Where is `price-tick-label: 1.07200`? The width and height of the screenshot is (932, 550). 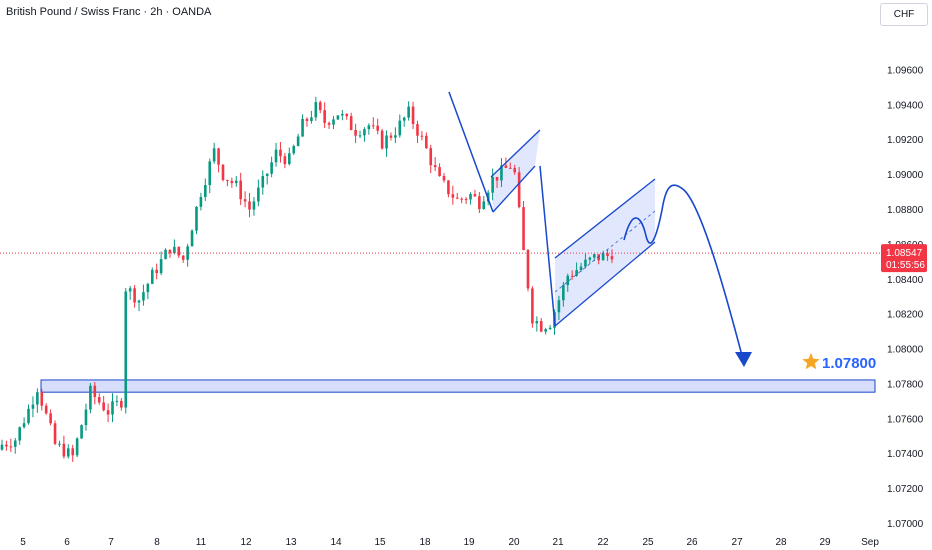
price-tick-label: 1.07200 is located at coordinates (905, 489).